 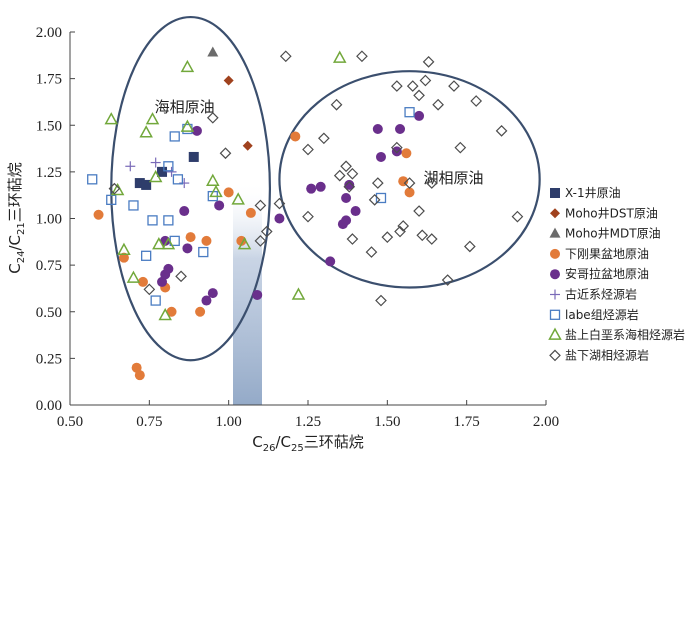 I want to click on x-tick-label: 1.50, so click(x=387, y=422).